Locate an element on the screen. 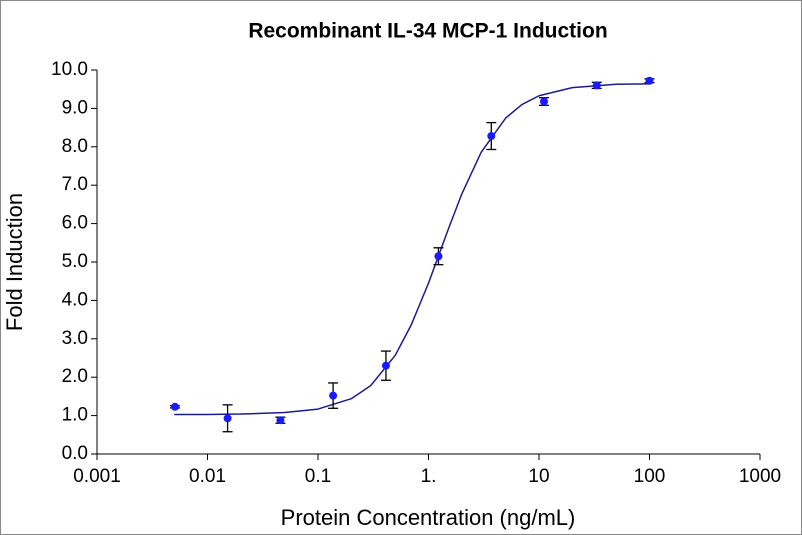  x-tick-label: 1. is located at coordinates (429, 476).